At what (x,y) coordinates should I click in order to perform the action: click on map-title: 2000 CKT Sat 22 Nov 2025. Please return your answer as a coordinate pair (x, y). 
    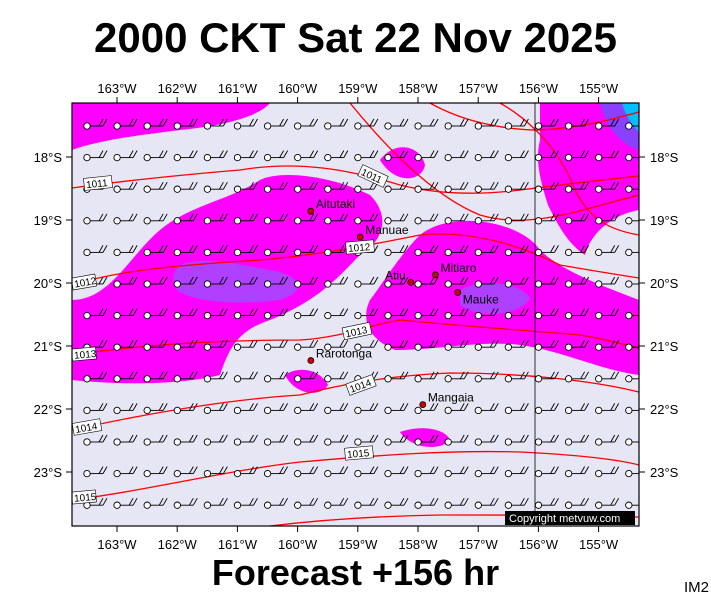
    Looking at the image, I should click on (355, 37).